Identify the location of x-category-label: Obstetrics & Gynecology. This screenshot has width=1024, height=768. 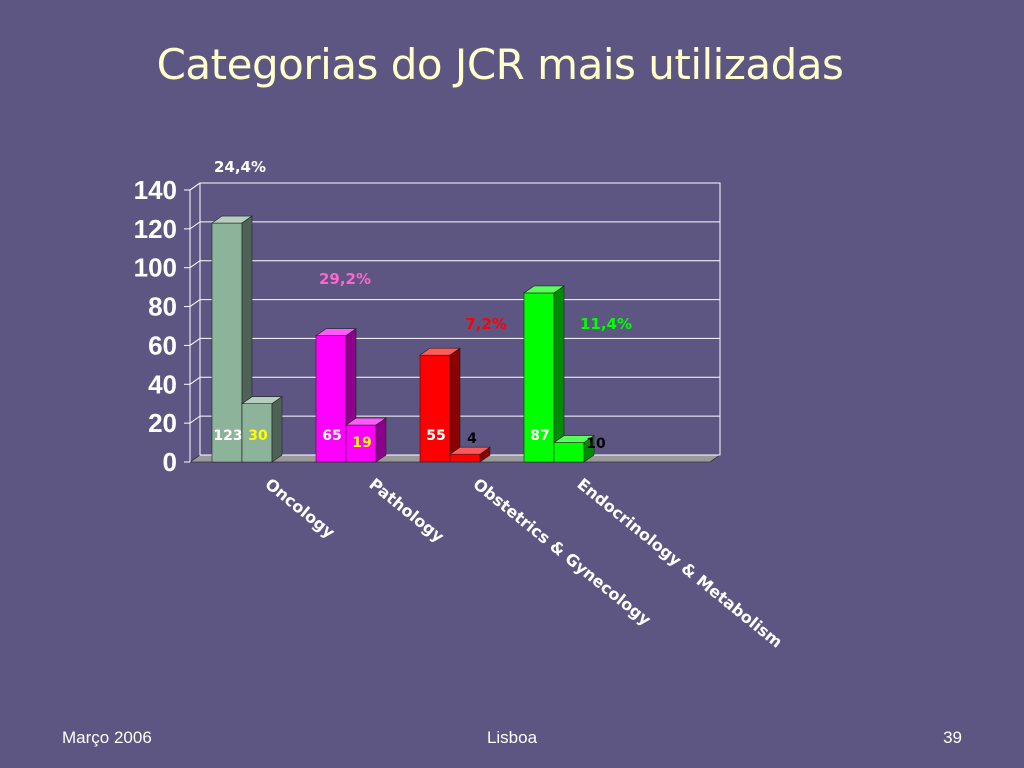
(562, 551).